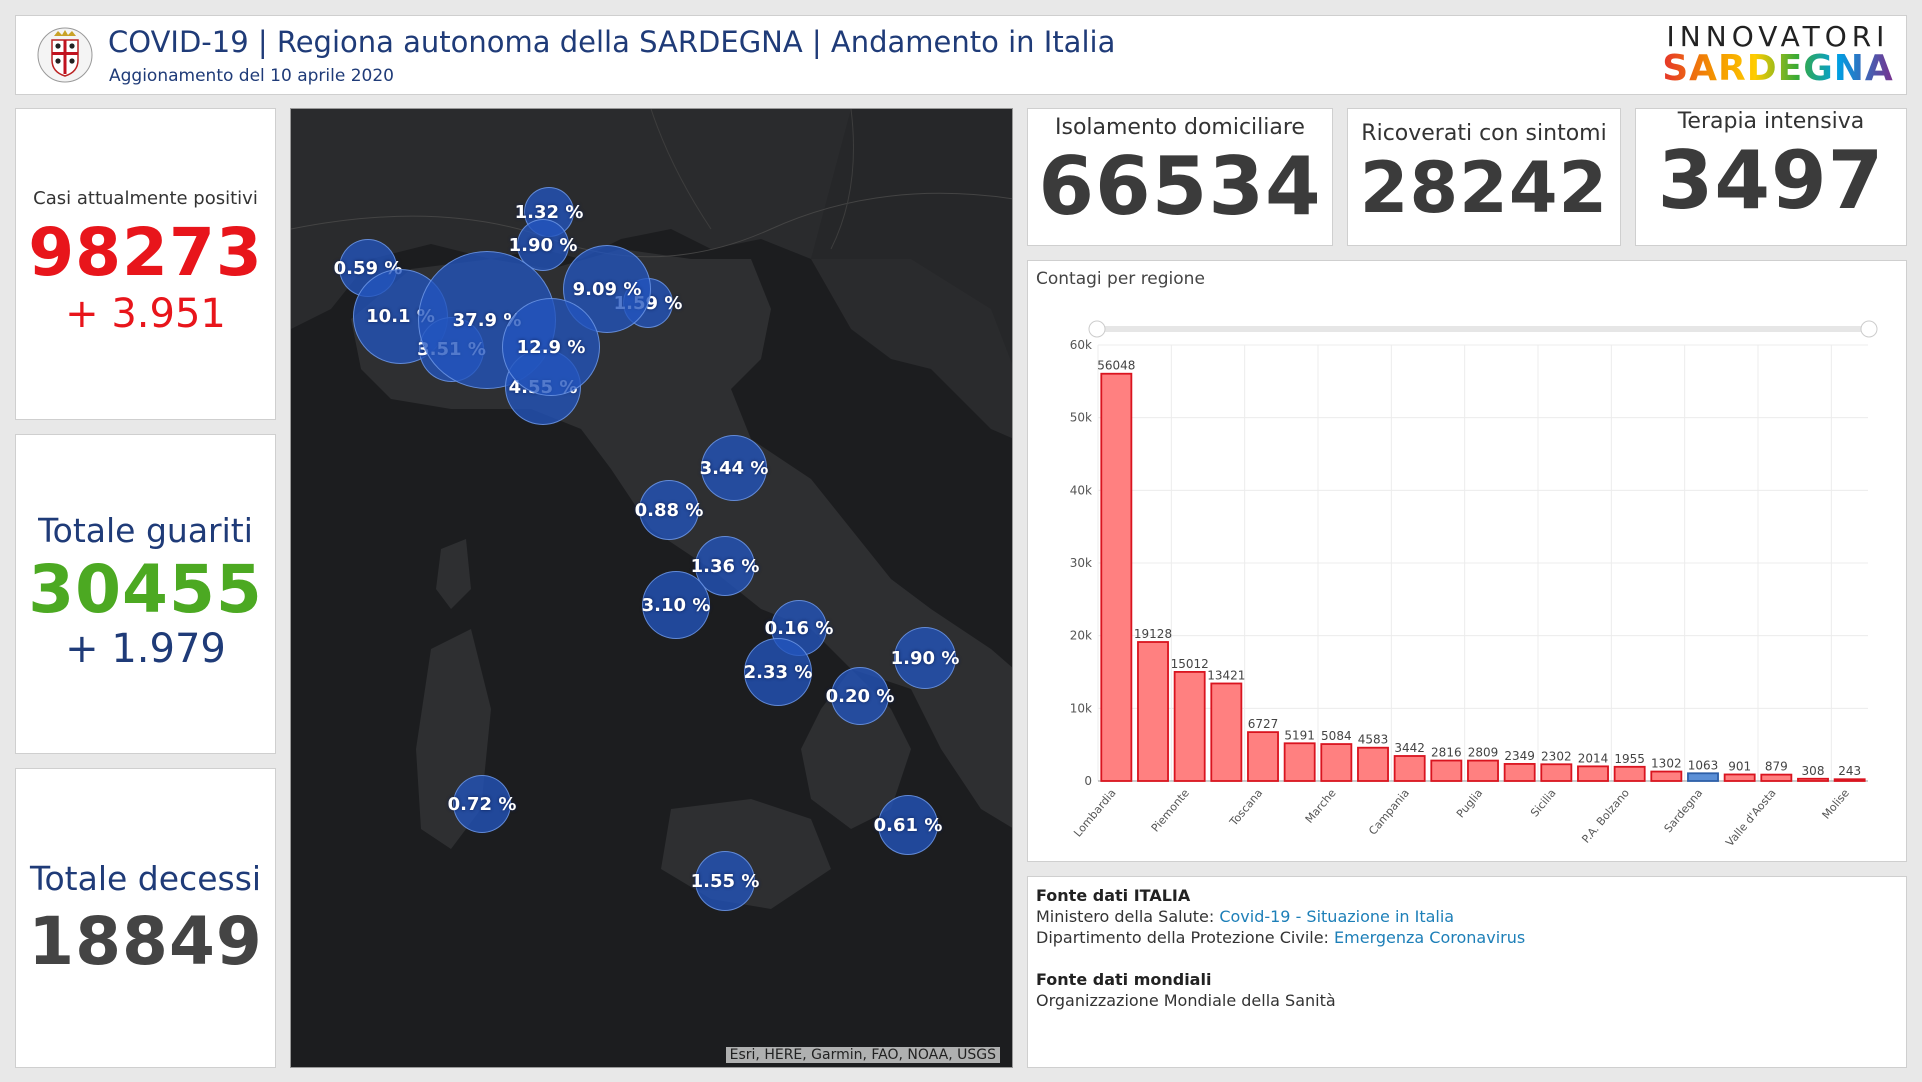  What do you see at coordinates (1081, 418) in the screenshot?
I see `y-tick-label: 50k` at bounding box center [1081, 418].